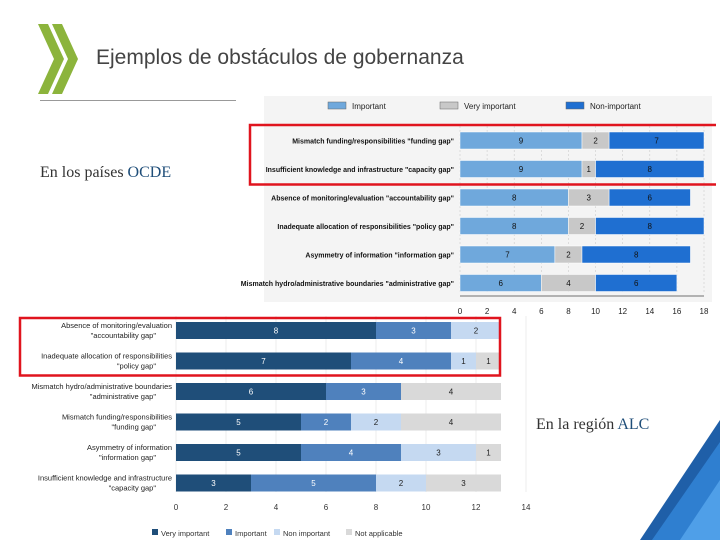 This screenshot has width=720, height=540. Describe the element at coordinates (379, 533) in the screenshot. I see `legend-label: Not applicable` at that location.